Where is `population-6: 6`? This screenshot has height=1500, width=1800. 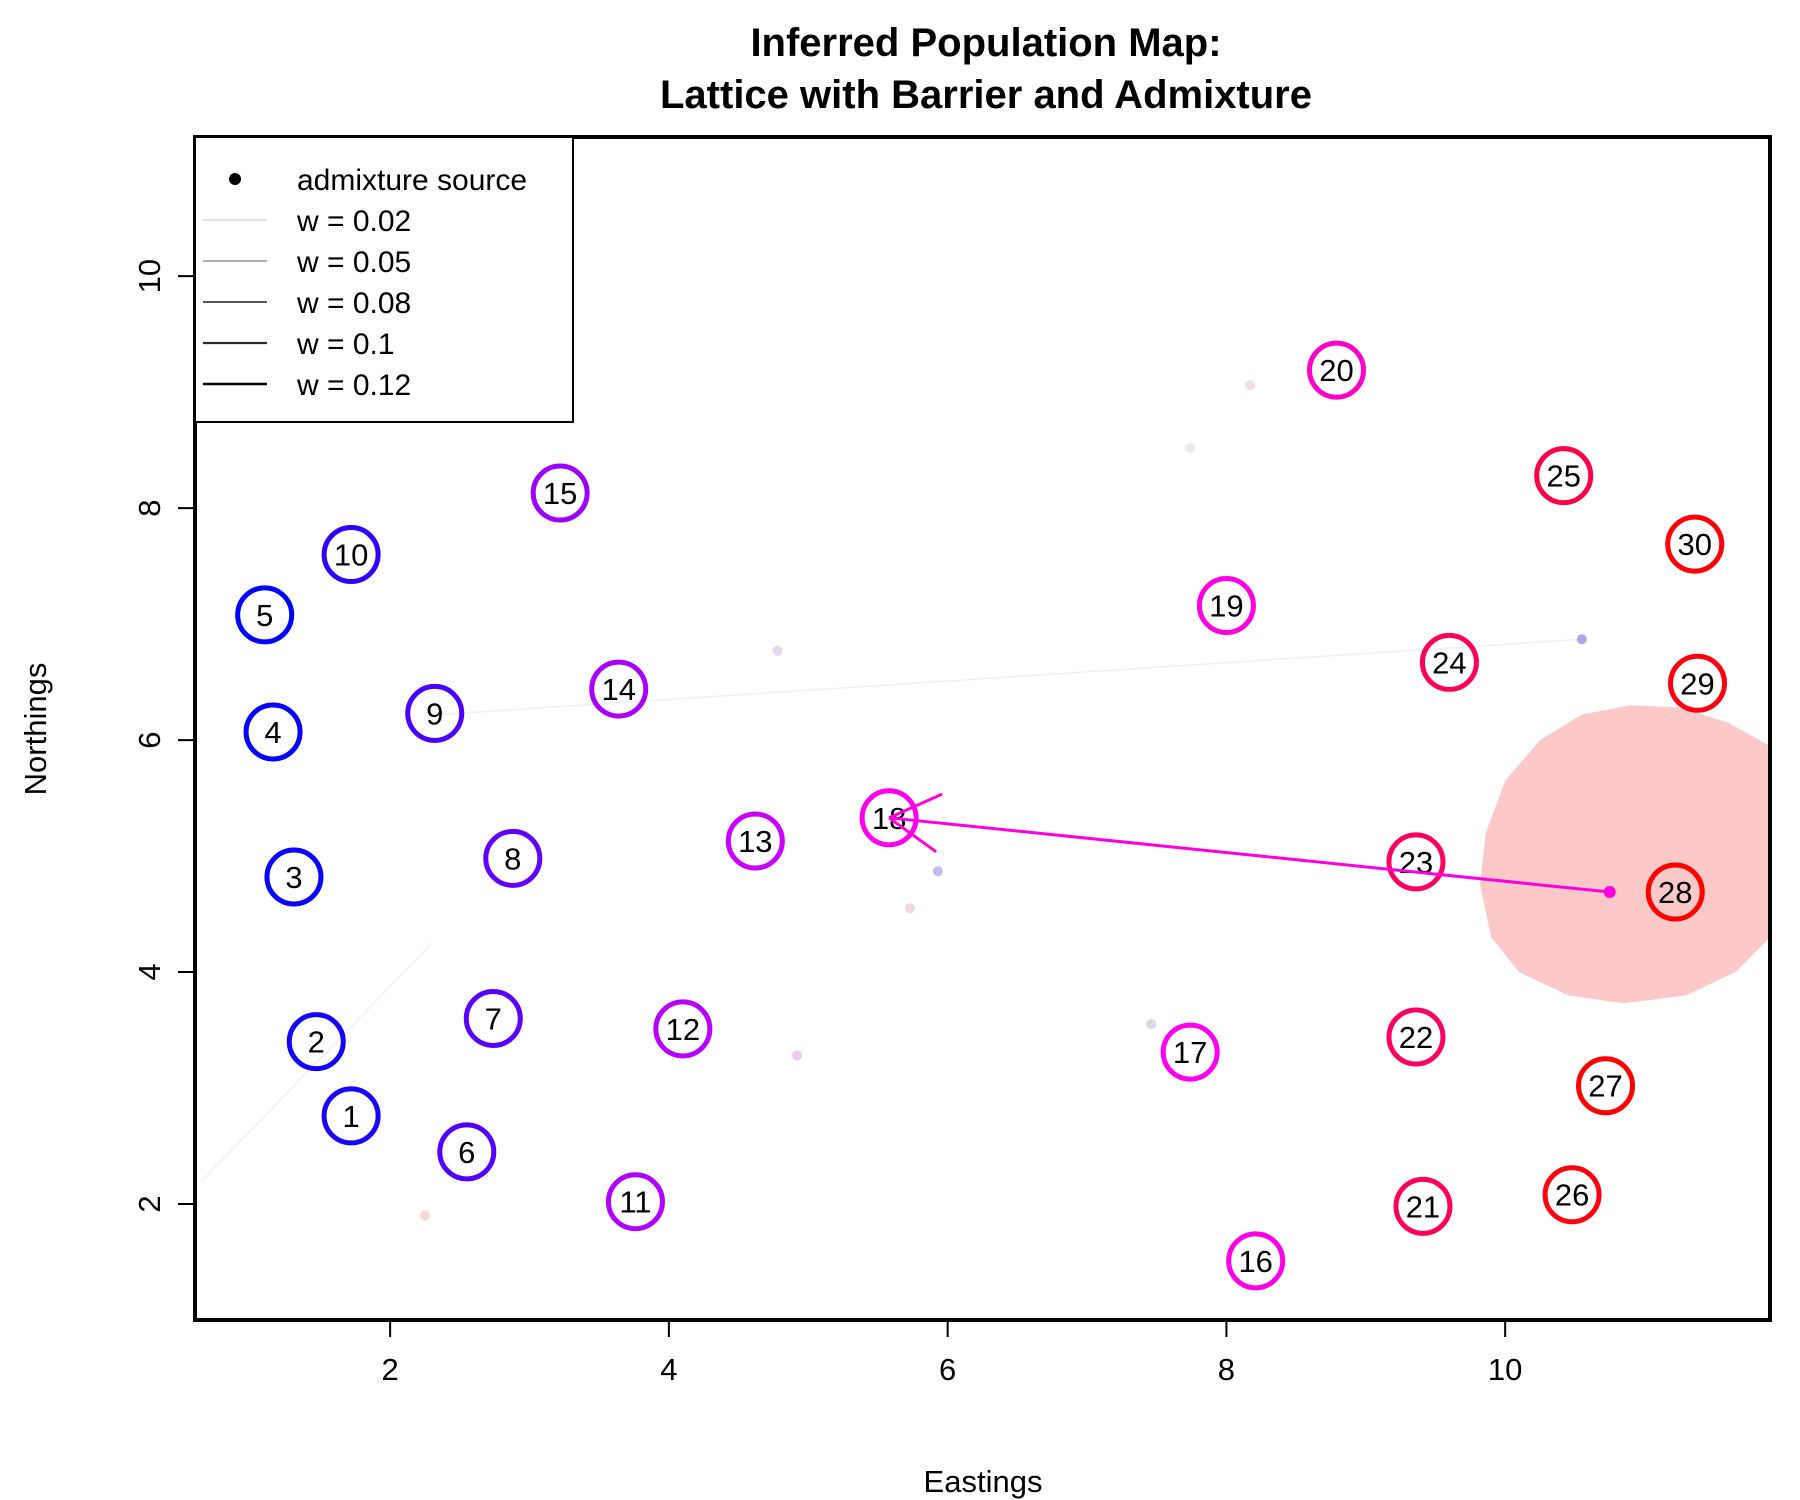
population-6: 6 is located at coordinates (467, 1152).